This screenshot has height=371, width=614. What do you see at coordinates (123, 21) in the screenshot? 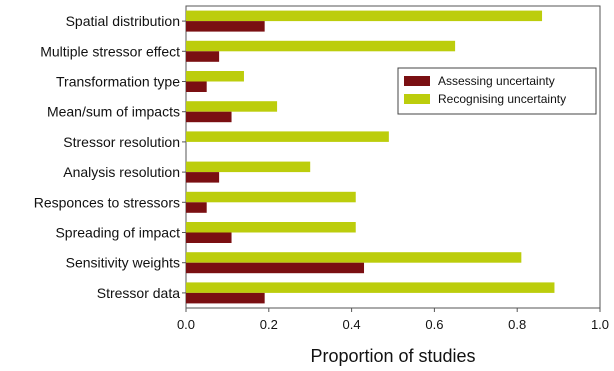
I see `category-label: Spatial distribution` at bounding box center [123, 21].